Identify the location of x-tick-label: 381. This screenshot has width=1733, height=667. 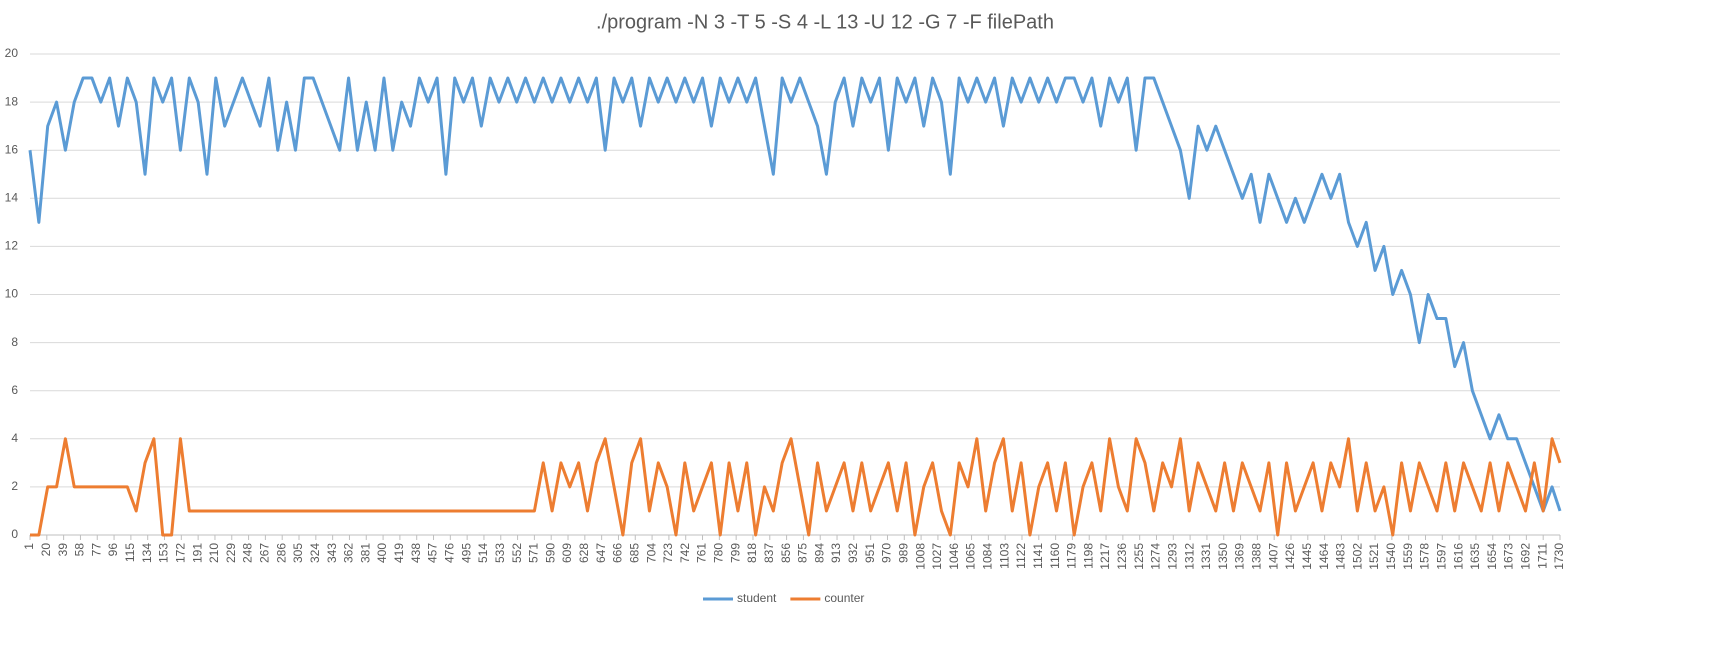
(365, 553).